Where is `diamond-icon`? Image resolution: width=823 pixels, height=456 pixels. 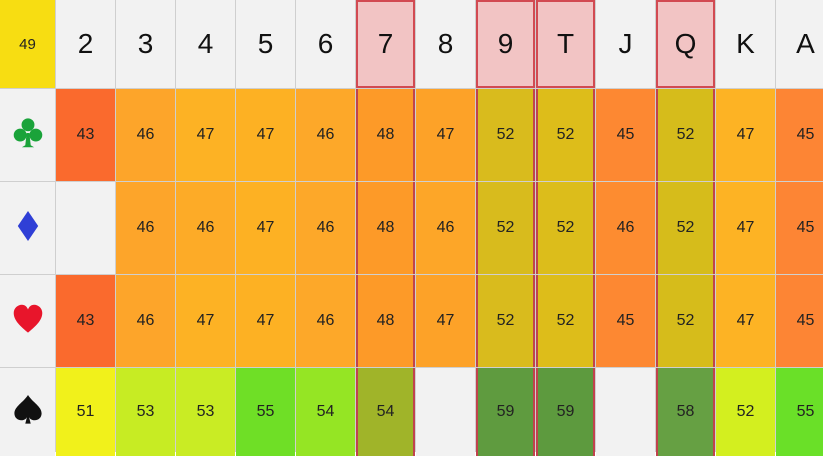 diamond-icon is located at coordinates (28, 228).